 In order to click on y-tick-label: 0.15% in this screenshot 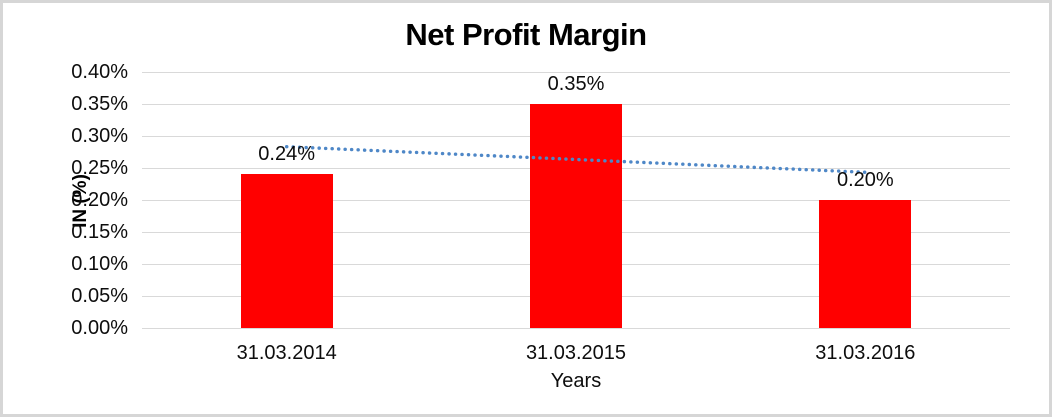, I will do `click(99, 232)`.